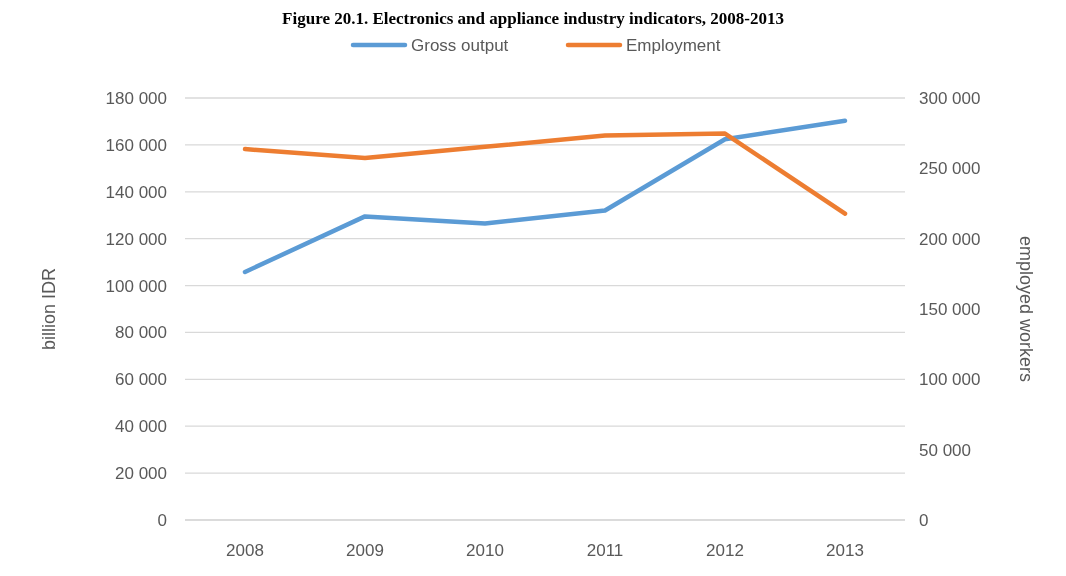 This screenshot has height=576, width=1066. I want to click on y-tick-label: 160 000, so click(136, 145).